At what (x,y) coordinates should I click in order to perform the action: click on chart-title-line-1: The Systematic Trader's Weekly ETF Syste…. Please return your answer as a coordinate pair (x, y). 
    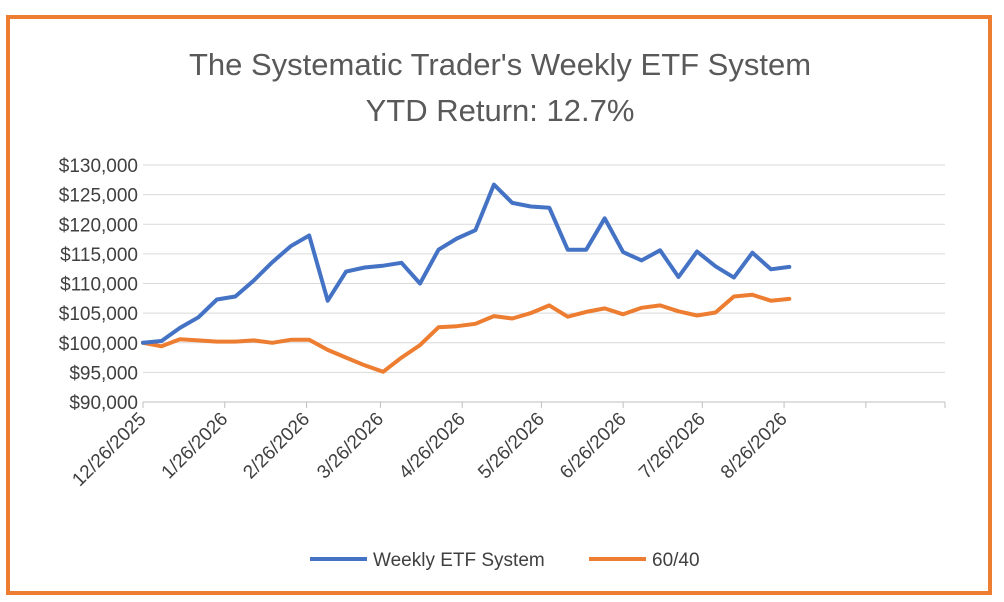
    Looking at the image, I should click on (500, 64).